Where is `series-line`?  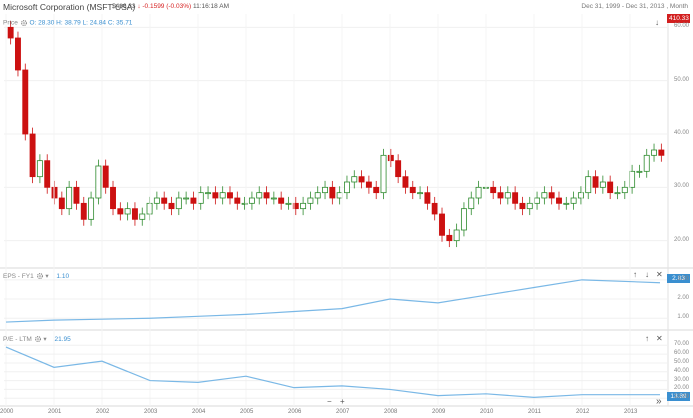 series-line is located at coordinates (332, 372).